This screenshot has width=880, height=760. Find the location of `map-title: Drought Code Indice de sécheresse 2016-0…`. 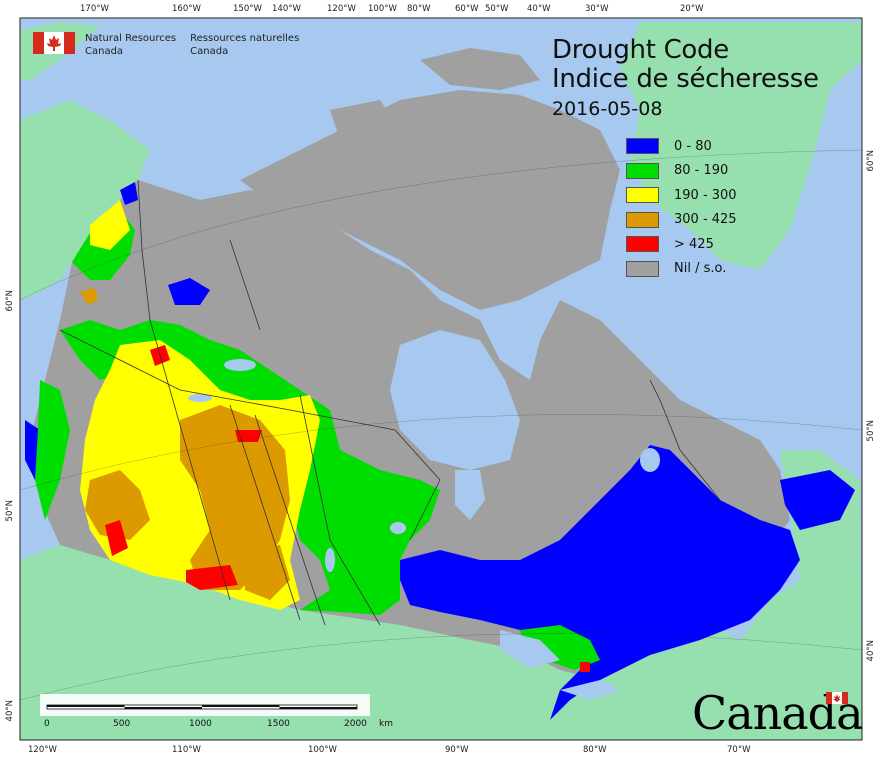

map-title: Drought Code Indice de sécheresse 2016-0… is located at coordinates (685, 79).